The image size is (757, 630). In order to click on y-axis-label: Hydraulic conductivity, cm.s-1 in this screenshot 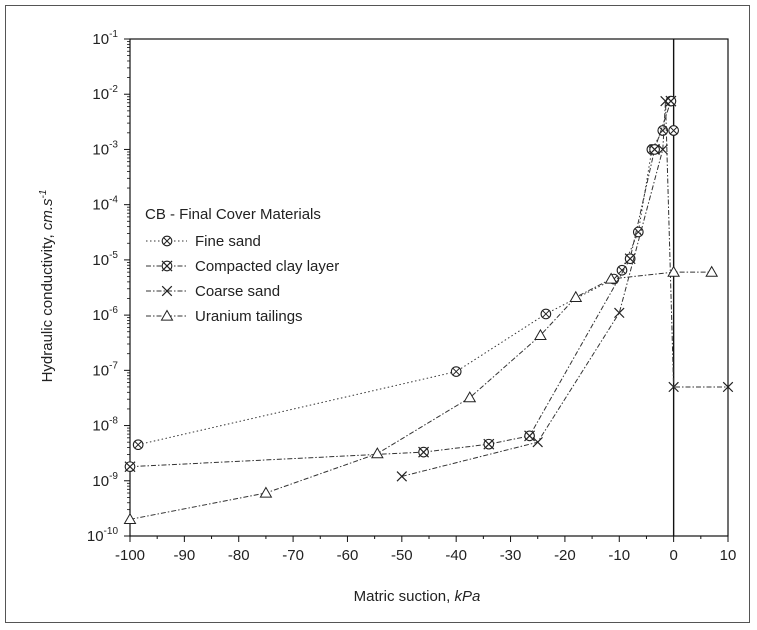, I will do `click(47, 286)`.